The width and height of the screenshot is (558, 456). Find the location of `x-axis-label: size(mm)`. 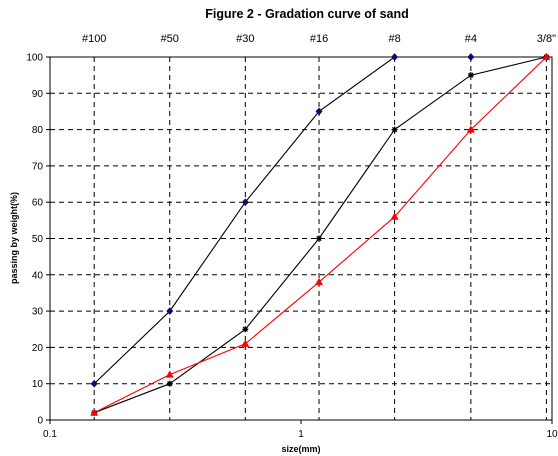

x-axis-label: size(mm) is located at coordinates (300, 449).